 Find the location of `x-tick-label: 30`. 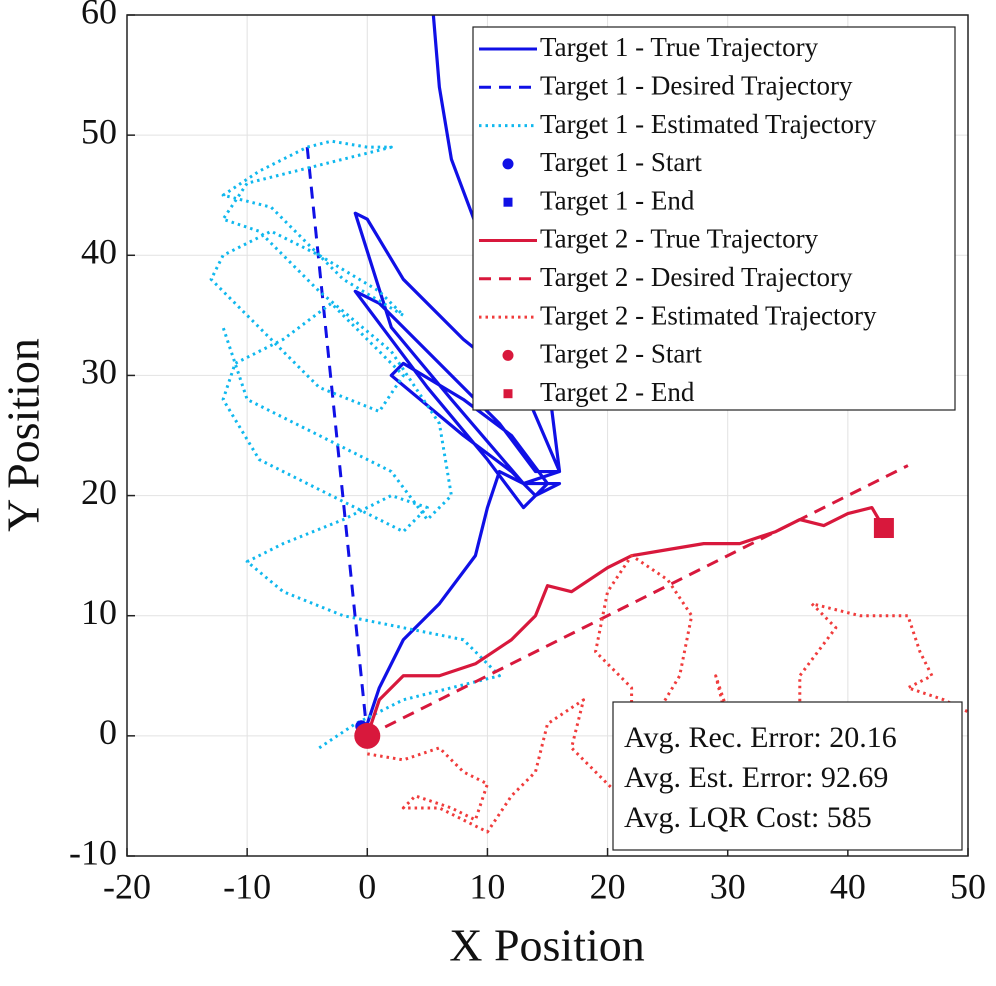

x-tick-label: 30 is located at coordinates (728, 886).